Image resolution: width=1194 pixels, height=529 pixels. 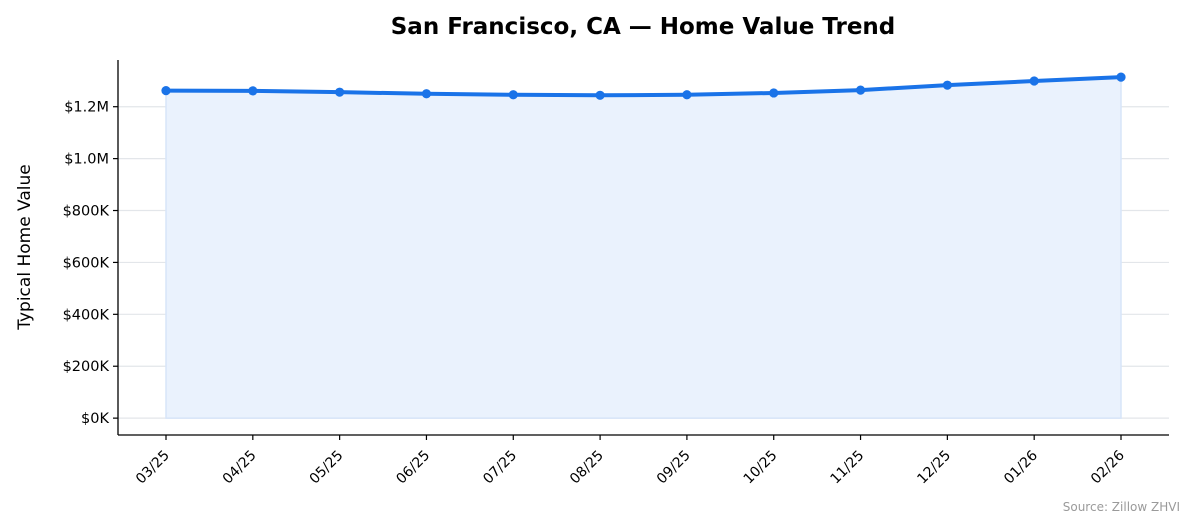 I want to click on y-tick-label: $800K, so click(x=86, y=212).